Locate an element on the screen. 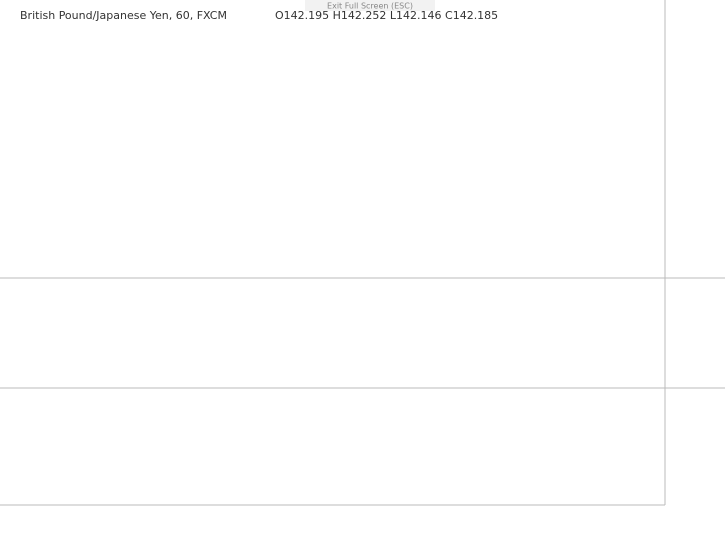 This screenshot has height=543, width=725. ohlc: O142.195 H142.252 L142.146 C142.185 is located at coordinates (386, 15).